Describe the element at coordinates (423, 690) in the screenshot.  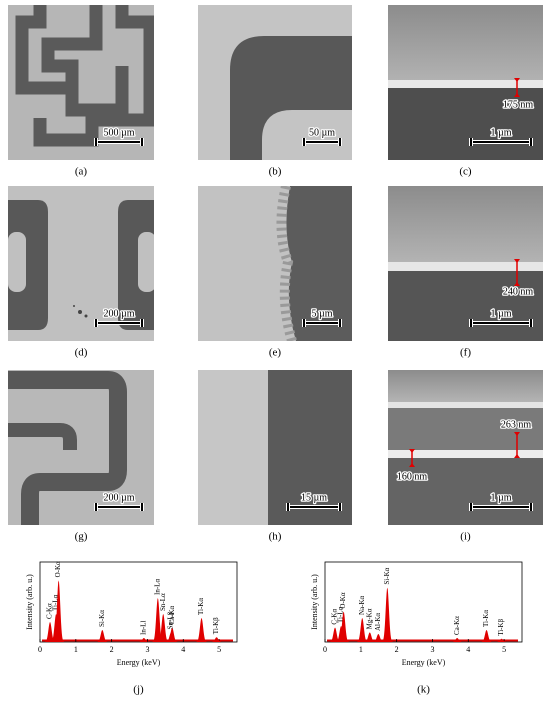
I see `panel-label: (k)` at that location.